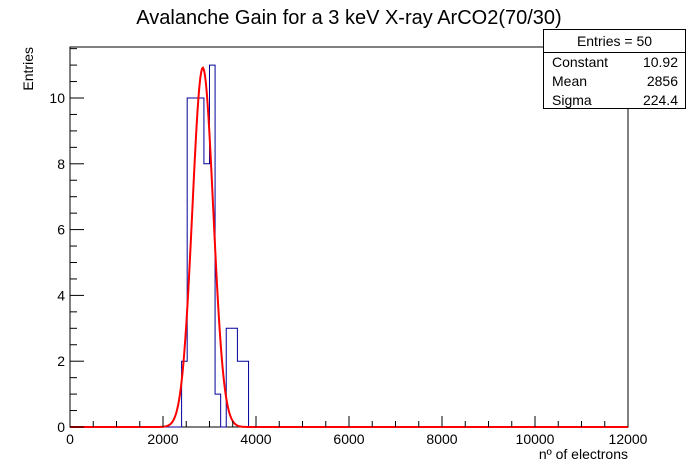  What do you see at coordinates (628, 439) in the screenshot?
I see `x-tick-label: 12000` at bounding box center [628, 439].